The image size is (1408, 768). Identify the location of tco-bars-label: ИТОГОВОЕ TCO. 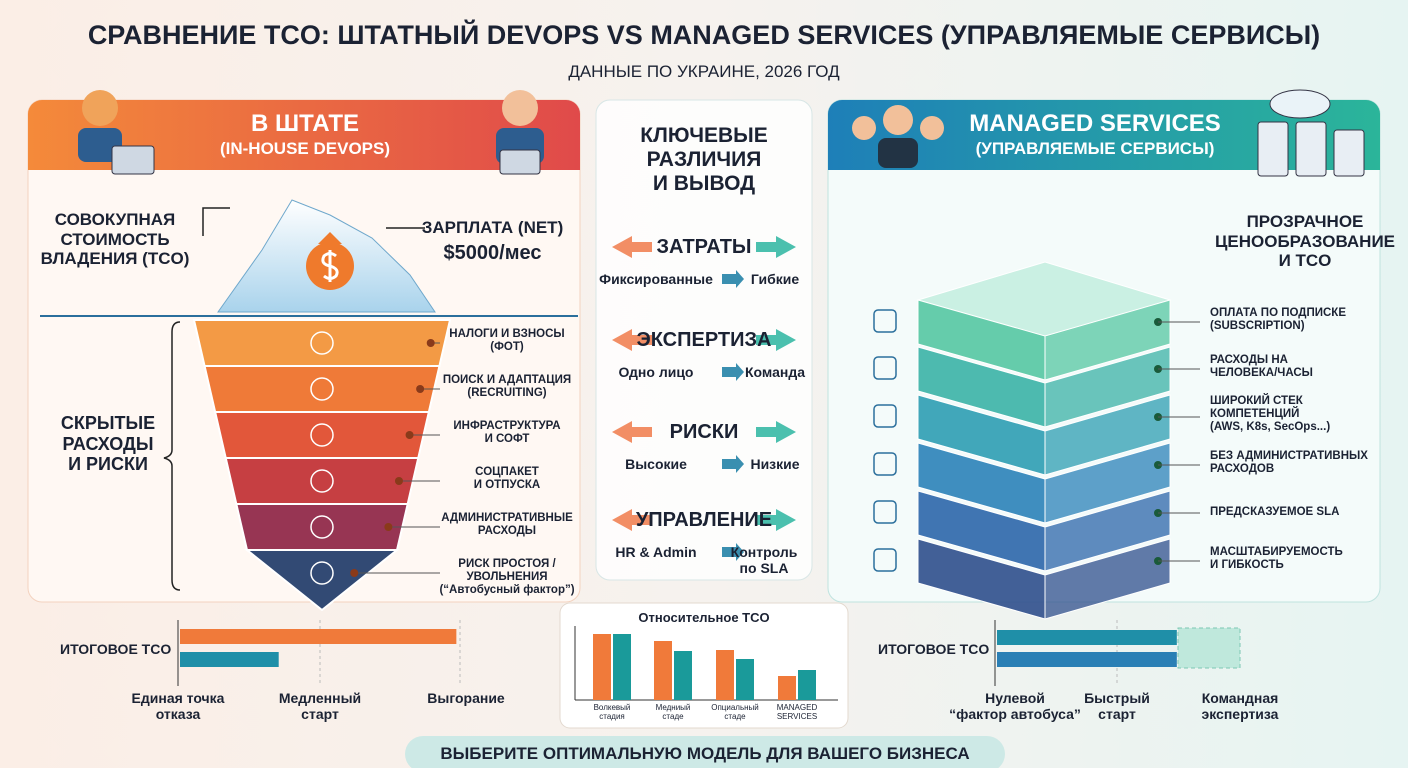
(116, 649).